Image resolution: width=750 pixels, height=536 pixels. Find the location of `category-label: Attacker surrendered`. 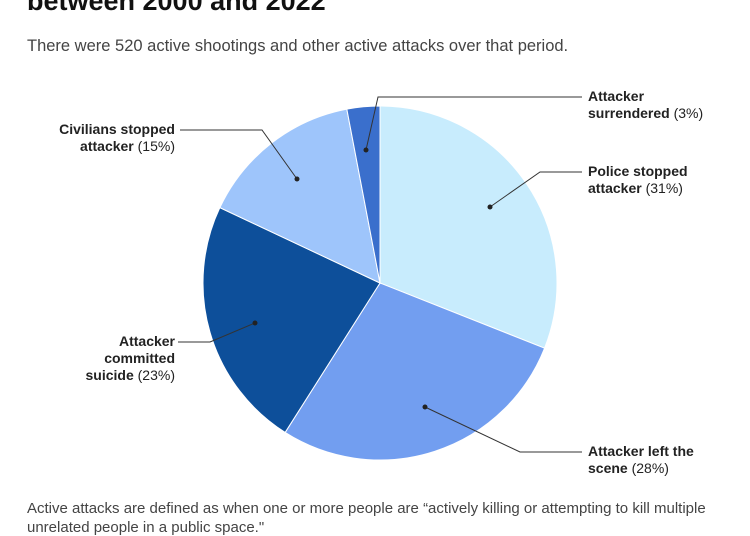

category-label: Attacker surrendered is located at coordinates (629, 104).